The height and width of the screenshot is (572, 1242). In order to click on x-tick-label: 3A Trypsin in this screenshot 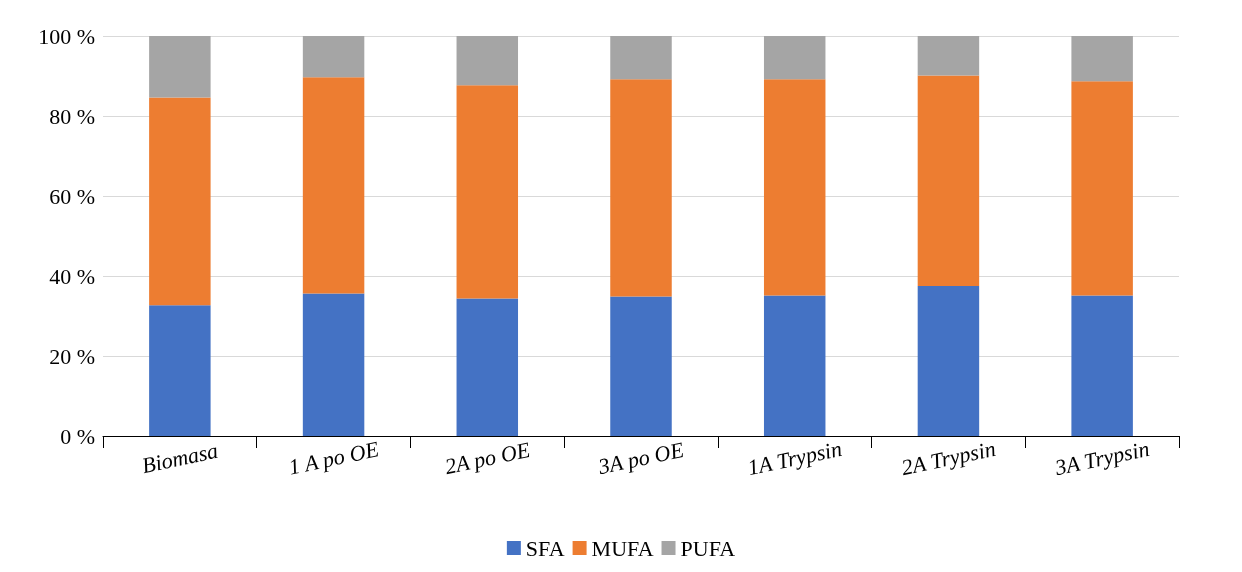, I will do `click(1101, 458)`.